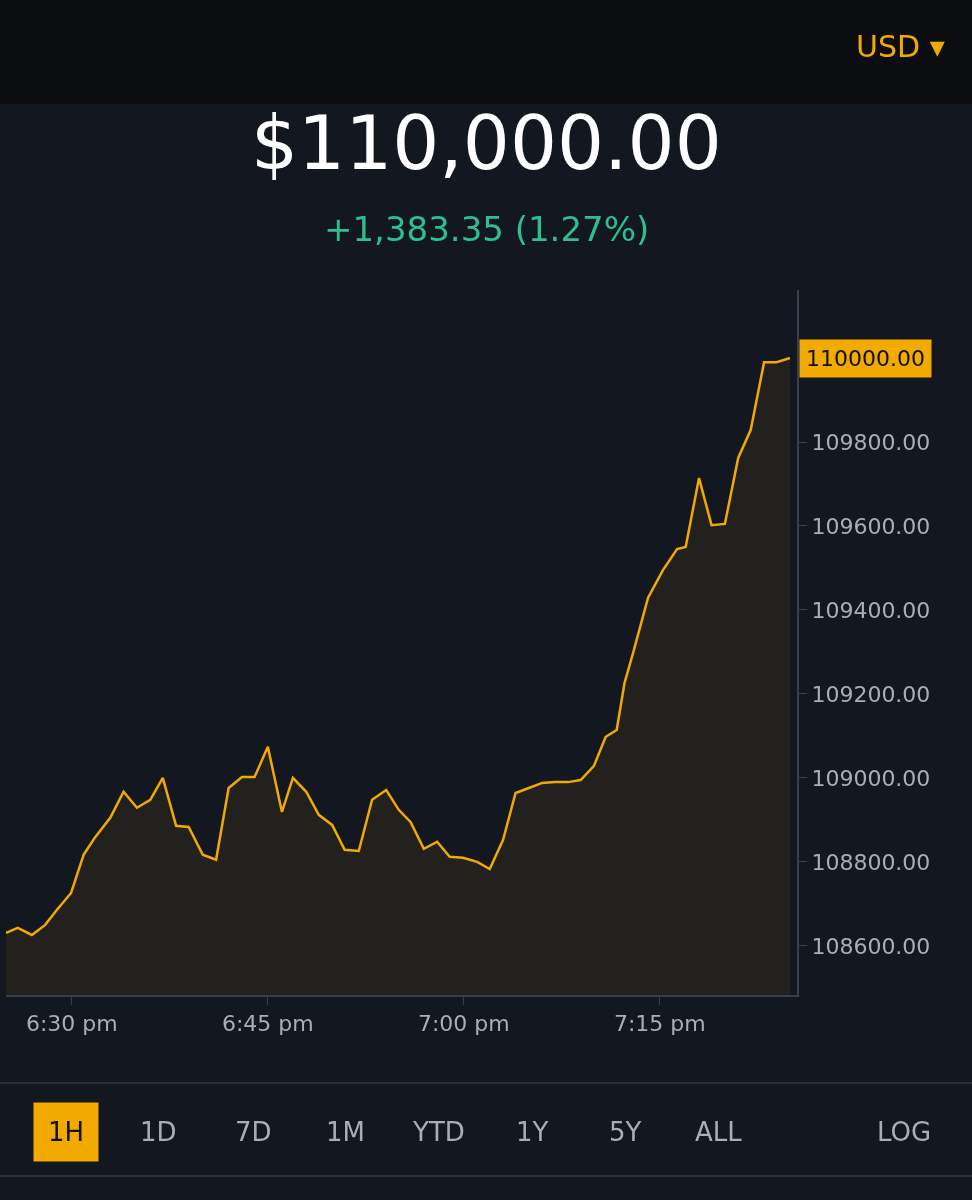 This screenshot has width=972, height=1200. I want to click on x-tick-label: 7:00 pm, so click(463, 1024).